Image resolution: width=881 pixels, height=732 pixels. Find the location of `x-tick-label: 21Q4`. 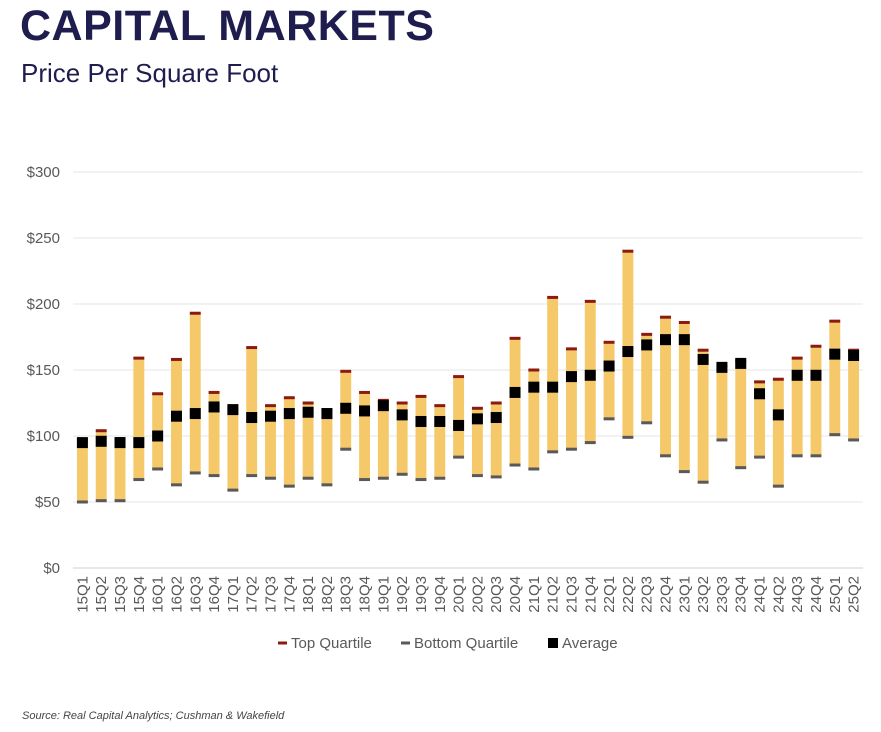

x-tick-label: 21Q4 is located at coordinates (590, 594).